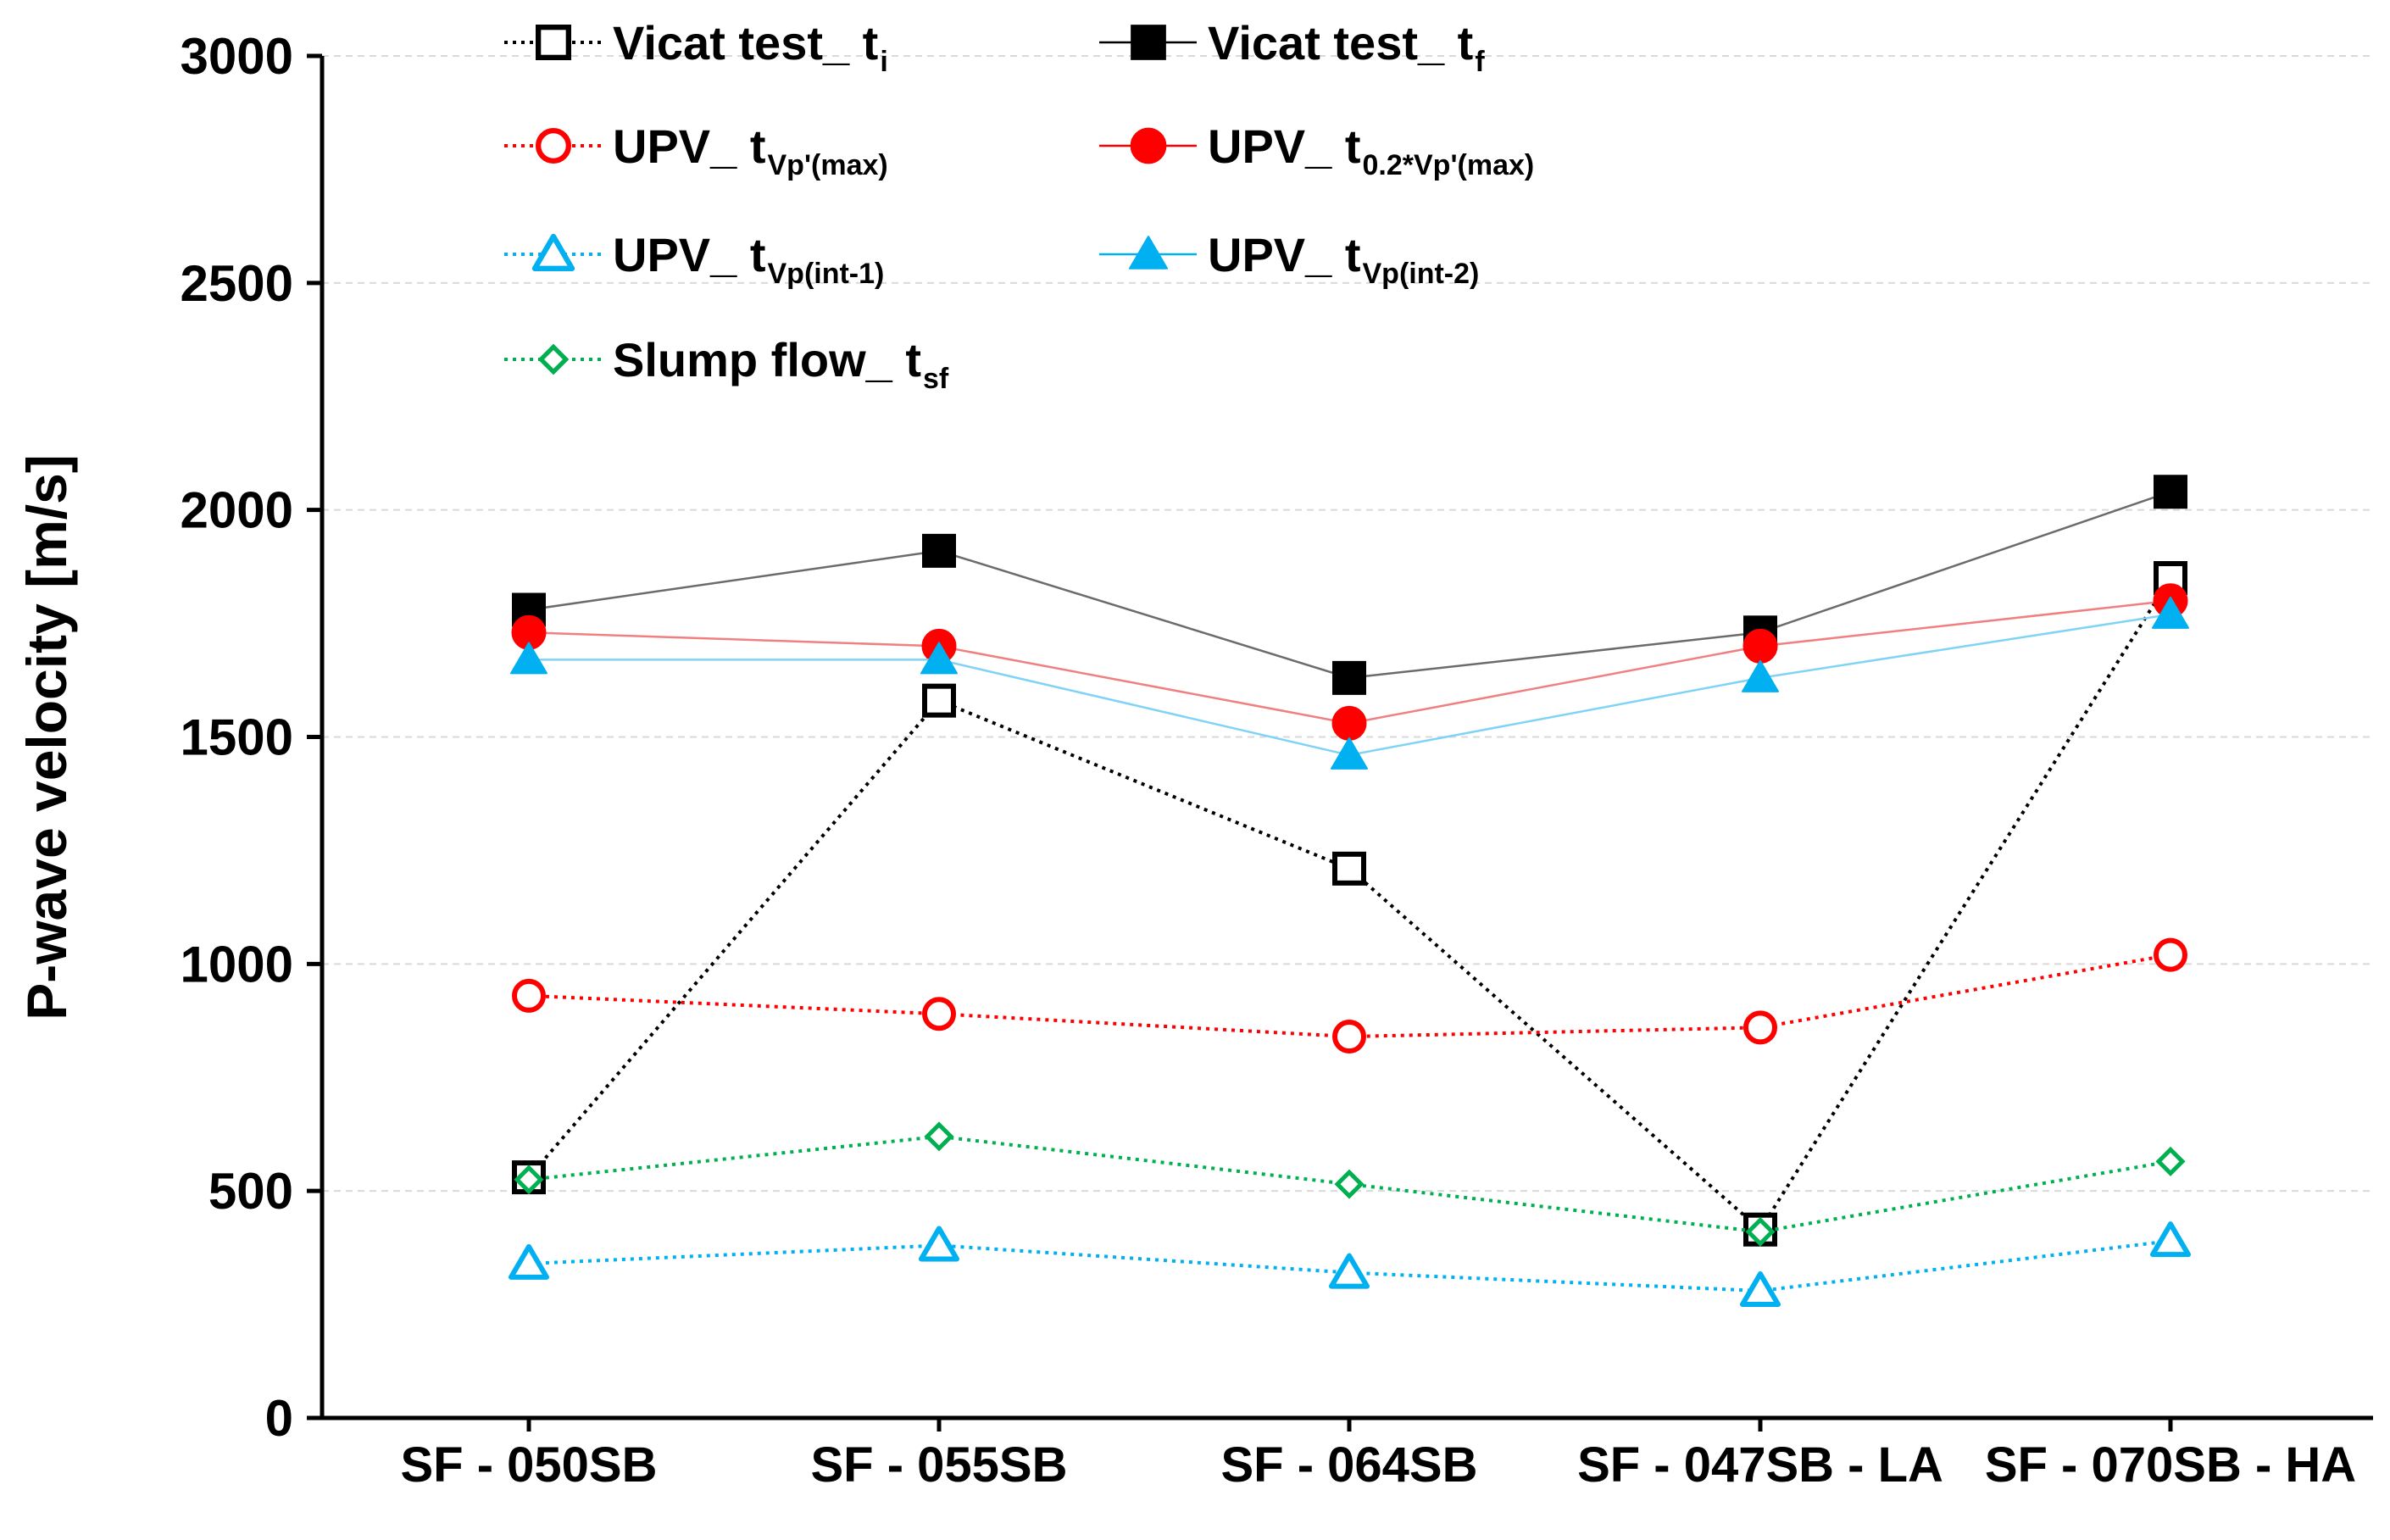  What do you see at coordinates (1349, 1465) in the screenshot?
I see `x-tick-label: SF - 064SB` at bounding box center [1349, 1465].